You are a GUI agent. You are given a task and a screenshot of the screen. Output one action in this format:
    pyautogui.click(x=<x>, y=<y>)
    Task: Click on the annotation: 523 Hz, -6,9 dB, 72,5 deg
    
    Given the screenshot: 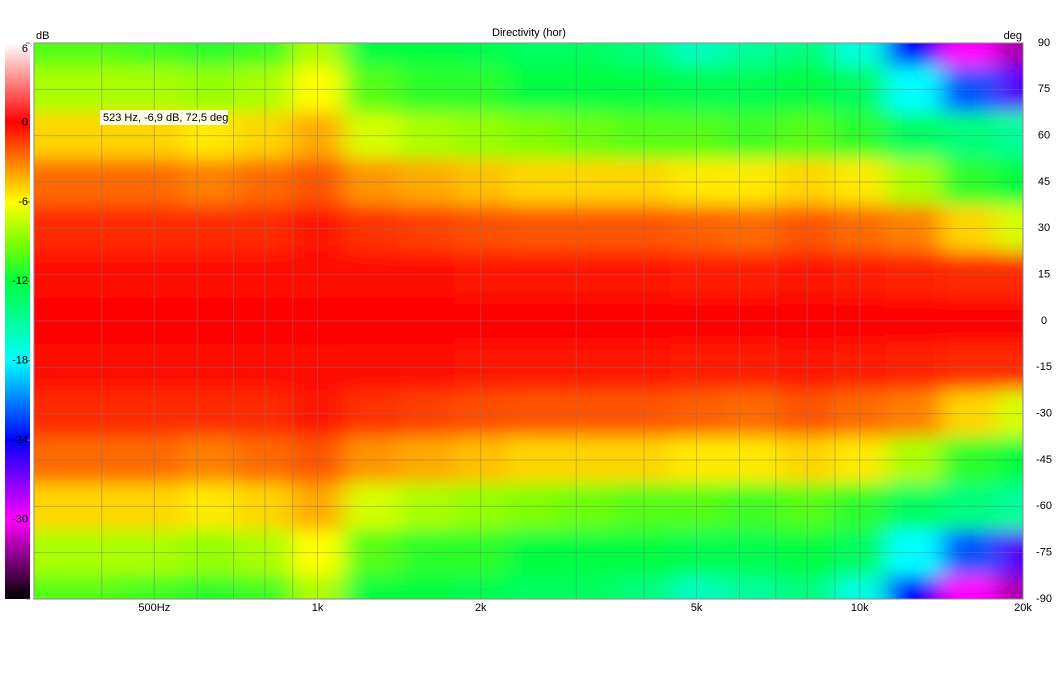 What is the action you would take?
    pyautogui.click(x=165, y=118)
    